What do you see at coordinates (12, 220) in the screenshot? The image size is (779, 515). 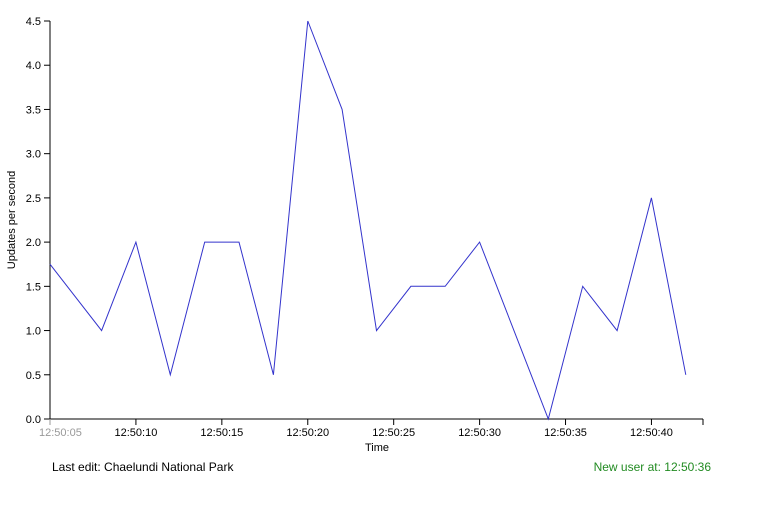 I see `y-axis-title: Updates per second` at bounding box center [12, 220].